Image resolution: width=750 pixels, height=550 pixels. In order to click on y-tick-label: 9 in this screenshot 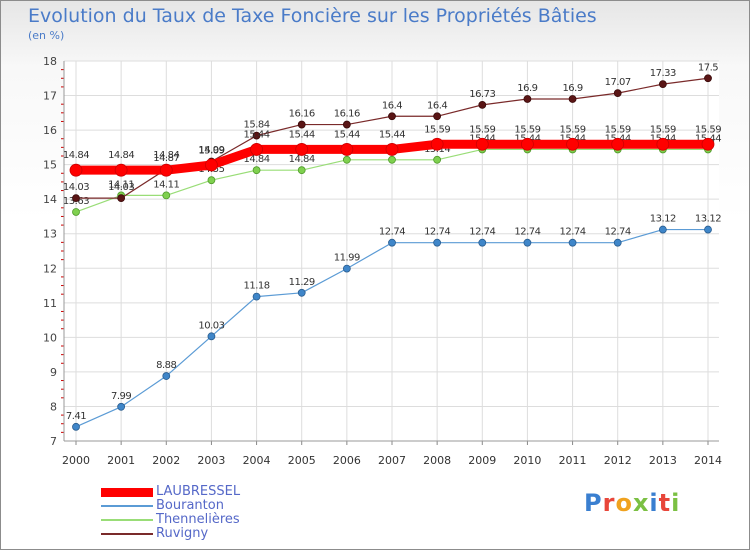, I will do `click(53, 372)`.